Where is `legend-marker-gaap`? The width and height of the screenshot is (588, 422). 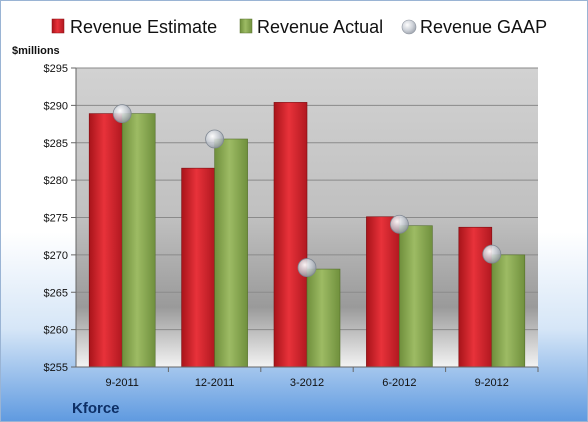 legend-marker-gaap is located at coordinates (409, 27).